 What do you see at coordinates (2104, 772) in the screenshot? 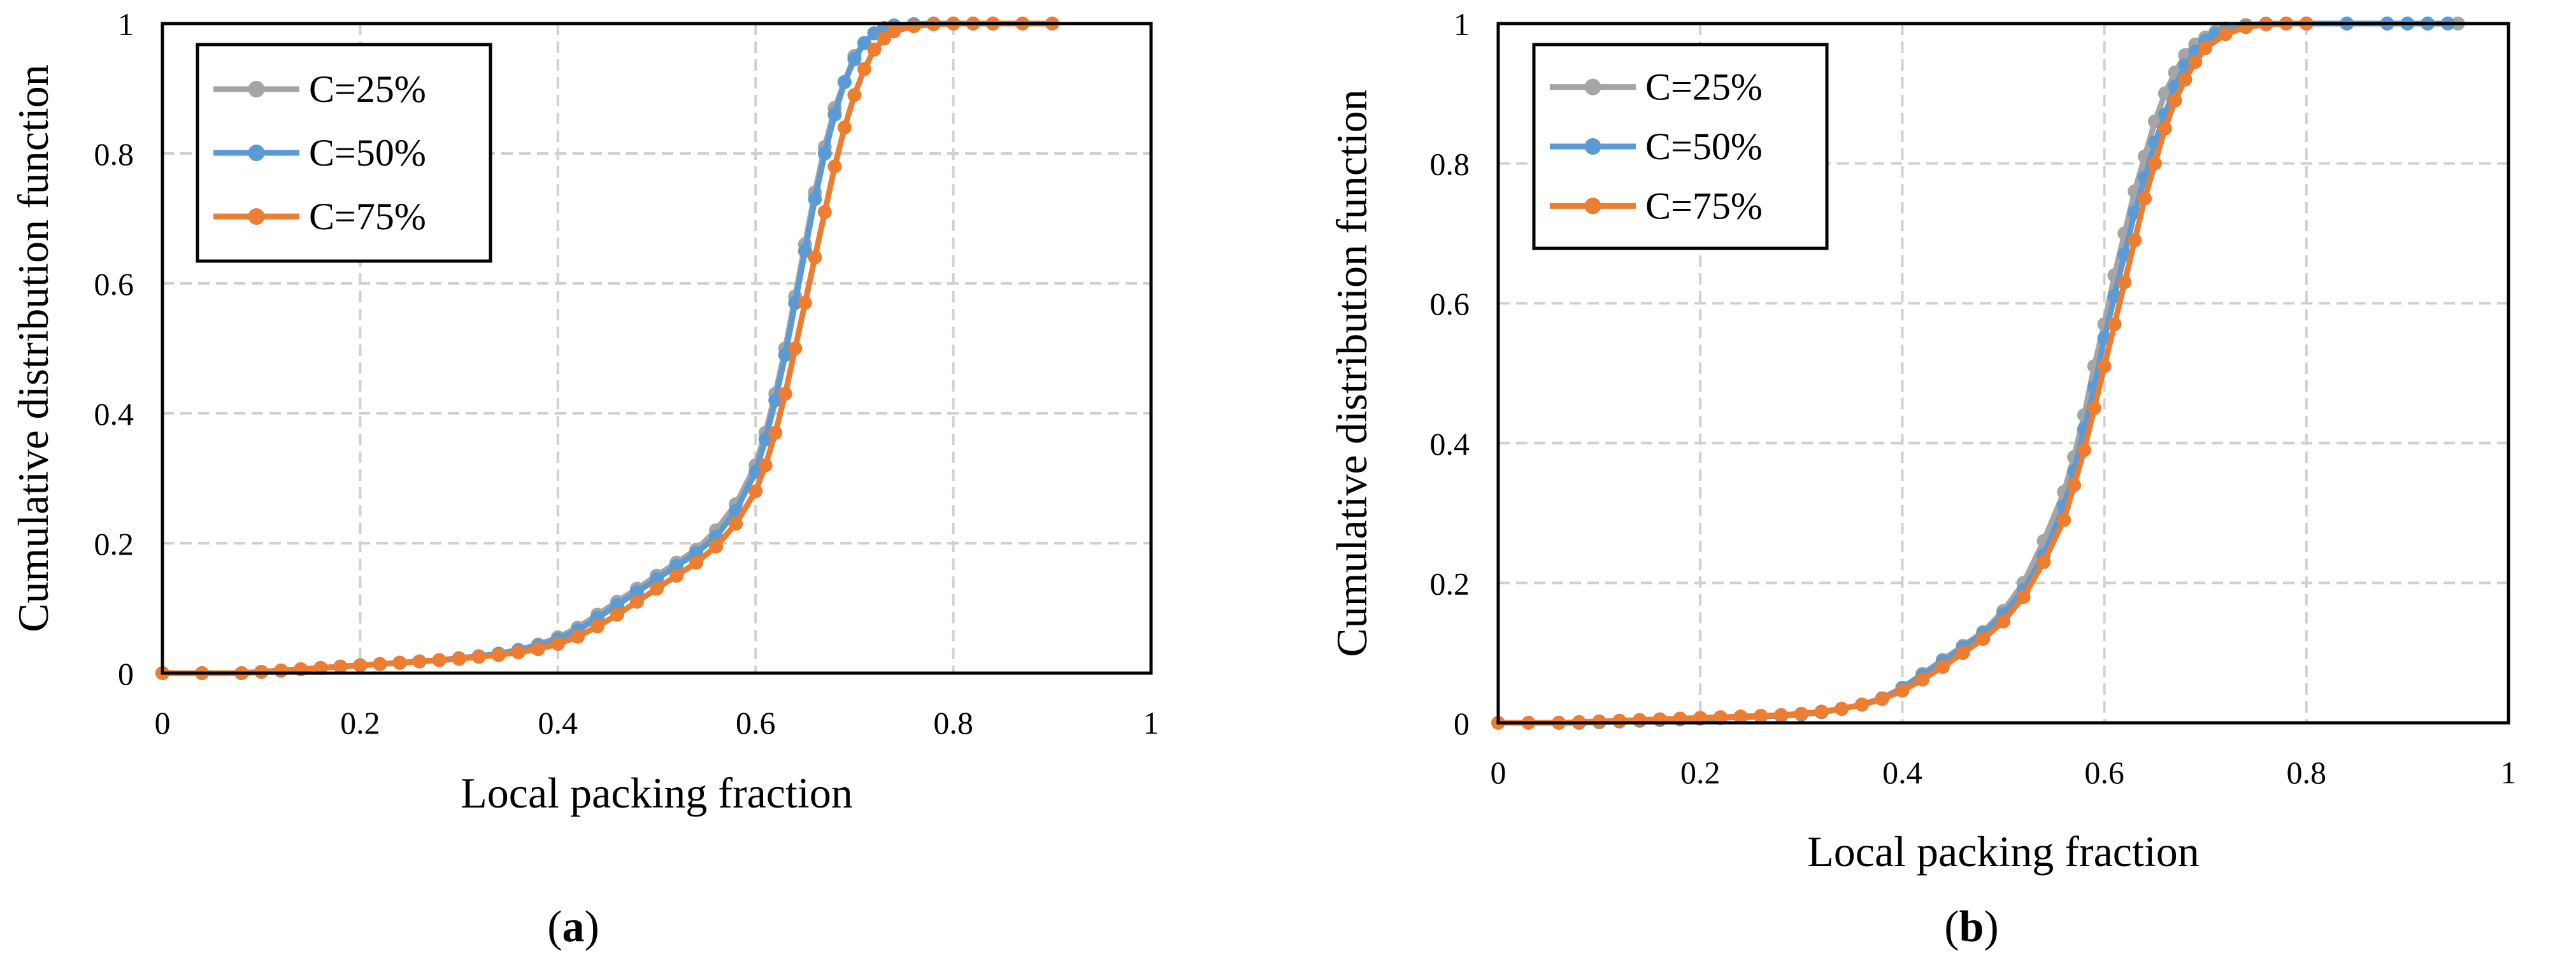
I see `x-tick-label: 0.6` at bounding box center [2104, 772].